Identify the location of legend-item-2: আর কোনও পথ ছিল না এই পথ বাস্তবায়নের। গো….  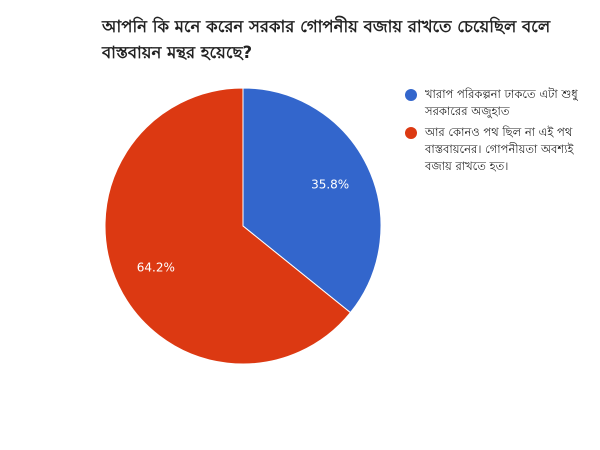
(500, 149).